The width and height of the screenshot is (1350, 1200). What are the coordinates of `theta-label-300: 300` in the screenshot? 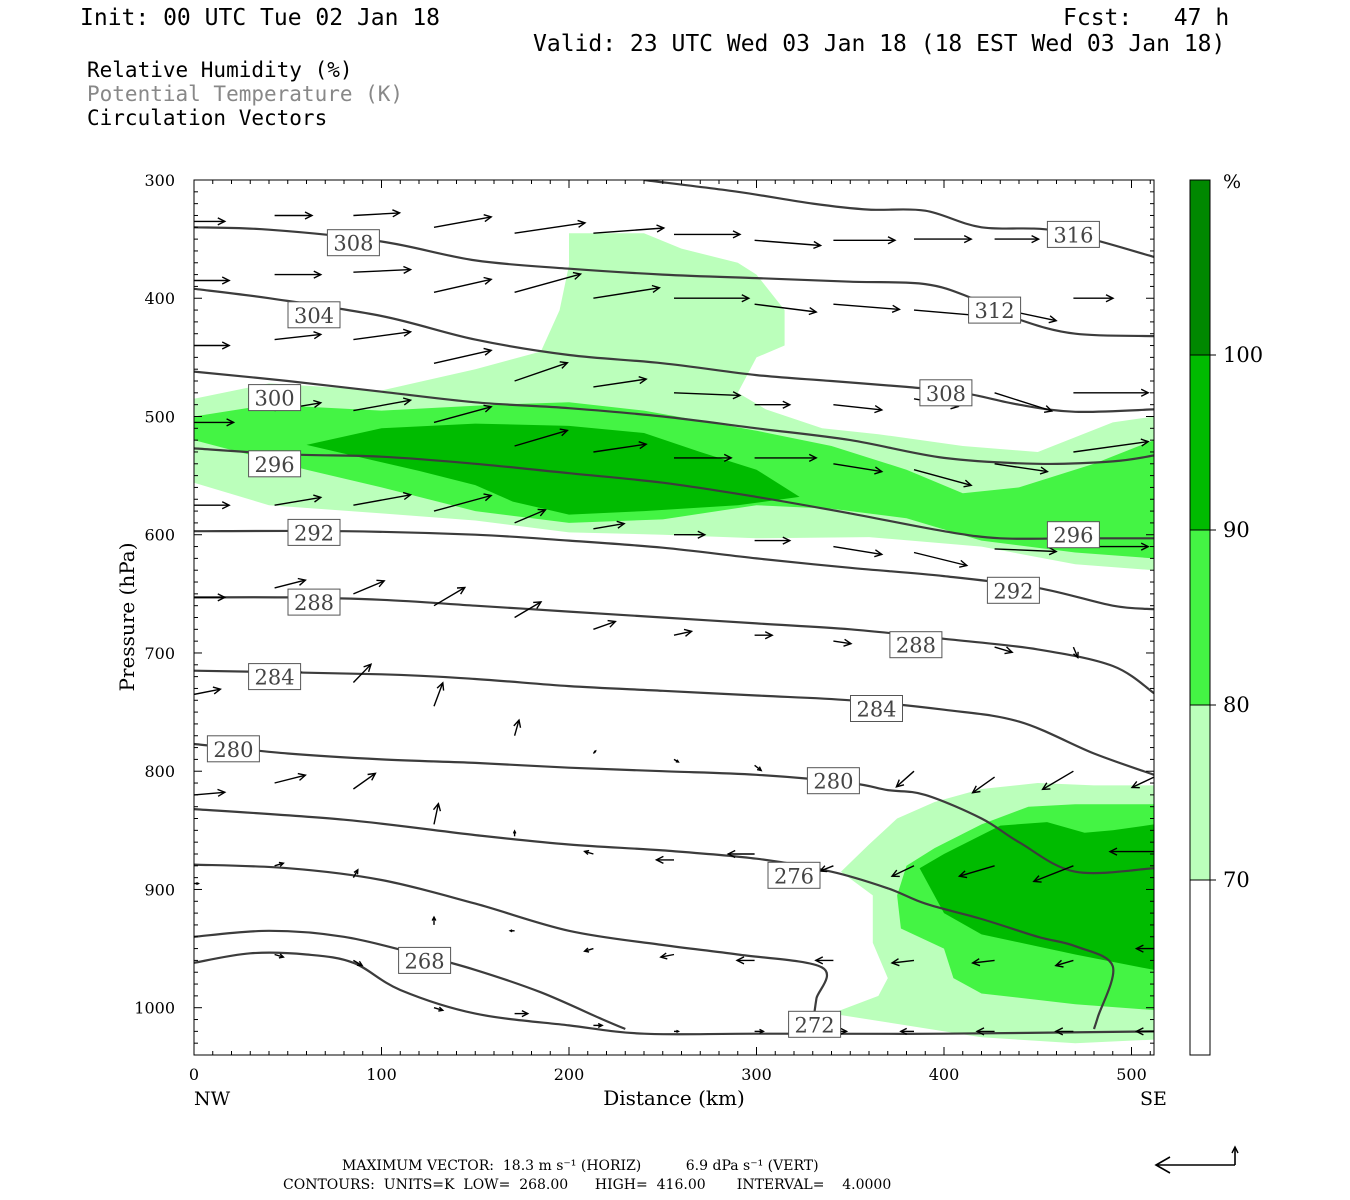 It's located at (275, 398).